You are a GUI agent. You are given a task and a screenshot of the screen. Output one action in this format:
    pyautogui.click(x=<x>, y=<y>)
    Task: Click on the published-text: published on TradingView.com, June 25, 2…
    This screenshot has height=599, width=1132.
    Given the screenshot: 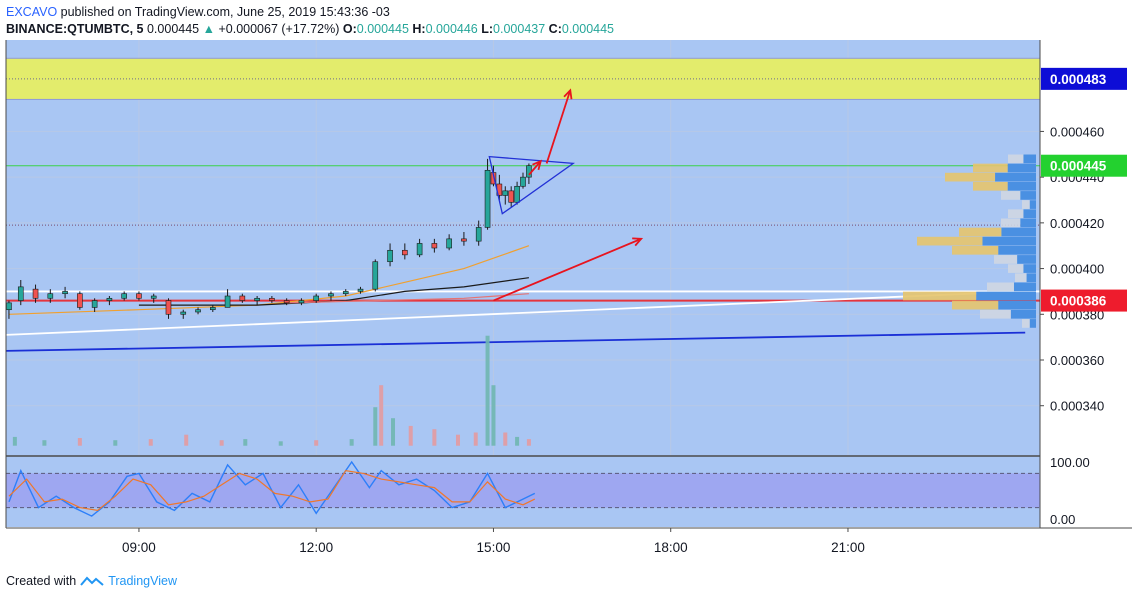 What is the action you would take?
    pyautogui.click(x=225, y=12)
    